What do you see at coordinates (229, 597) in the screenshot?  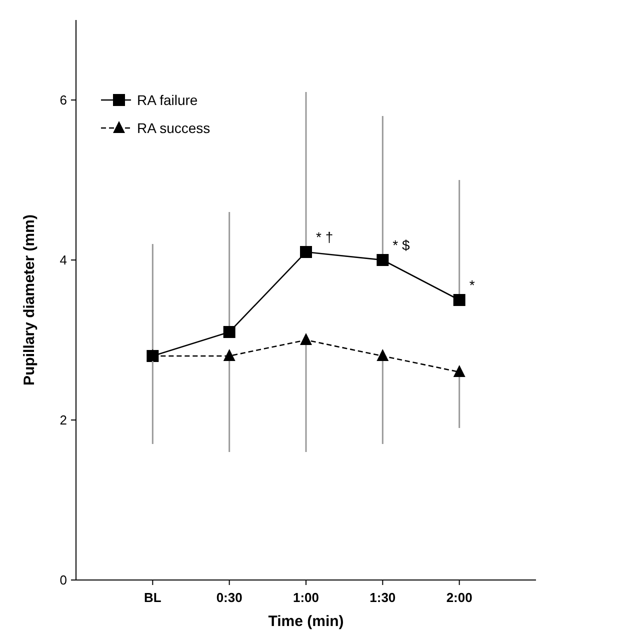 I see `x-tick-label: 0:30` at bounding box center [229, 597].